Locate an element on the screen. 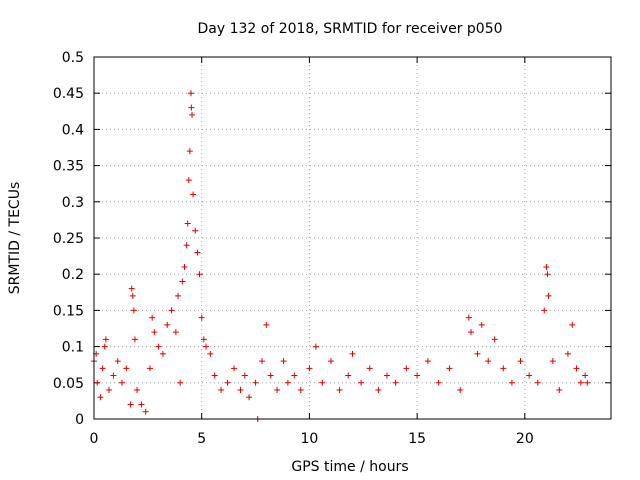  y-tick-label: 0.5 is located at coordinates (73, 58).